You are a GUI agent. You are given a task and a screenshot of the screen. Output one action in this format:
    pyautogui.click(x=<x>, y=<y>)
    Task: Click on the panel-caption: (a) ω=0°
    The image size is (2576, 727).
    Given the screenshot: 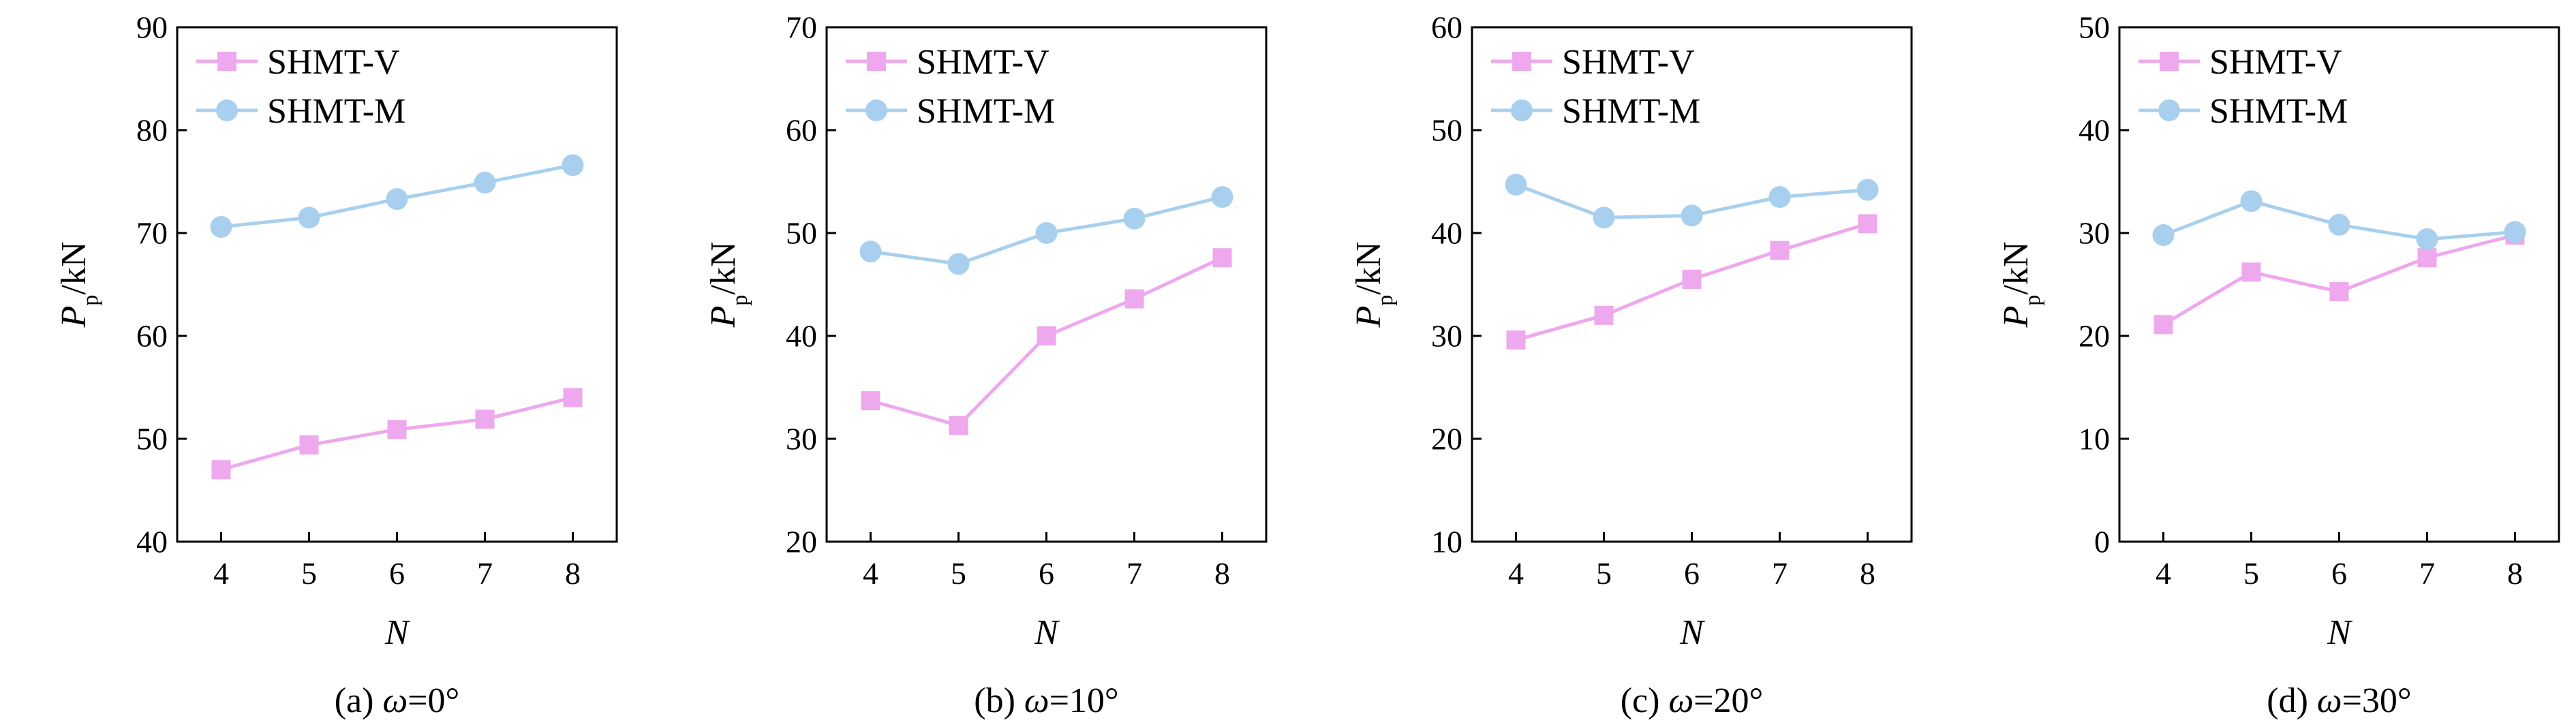 What is the action you would take?
    pyautogui.click(x=397, y=700)
    